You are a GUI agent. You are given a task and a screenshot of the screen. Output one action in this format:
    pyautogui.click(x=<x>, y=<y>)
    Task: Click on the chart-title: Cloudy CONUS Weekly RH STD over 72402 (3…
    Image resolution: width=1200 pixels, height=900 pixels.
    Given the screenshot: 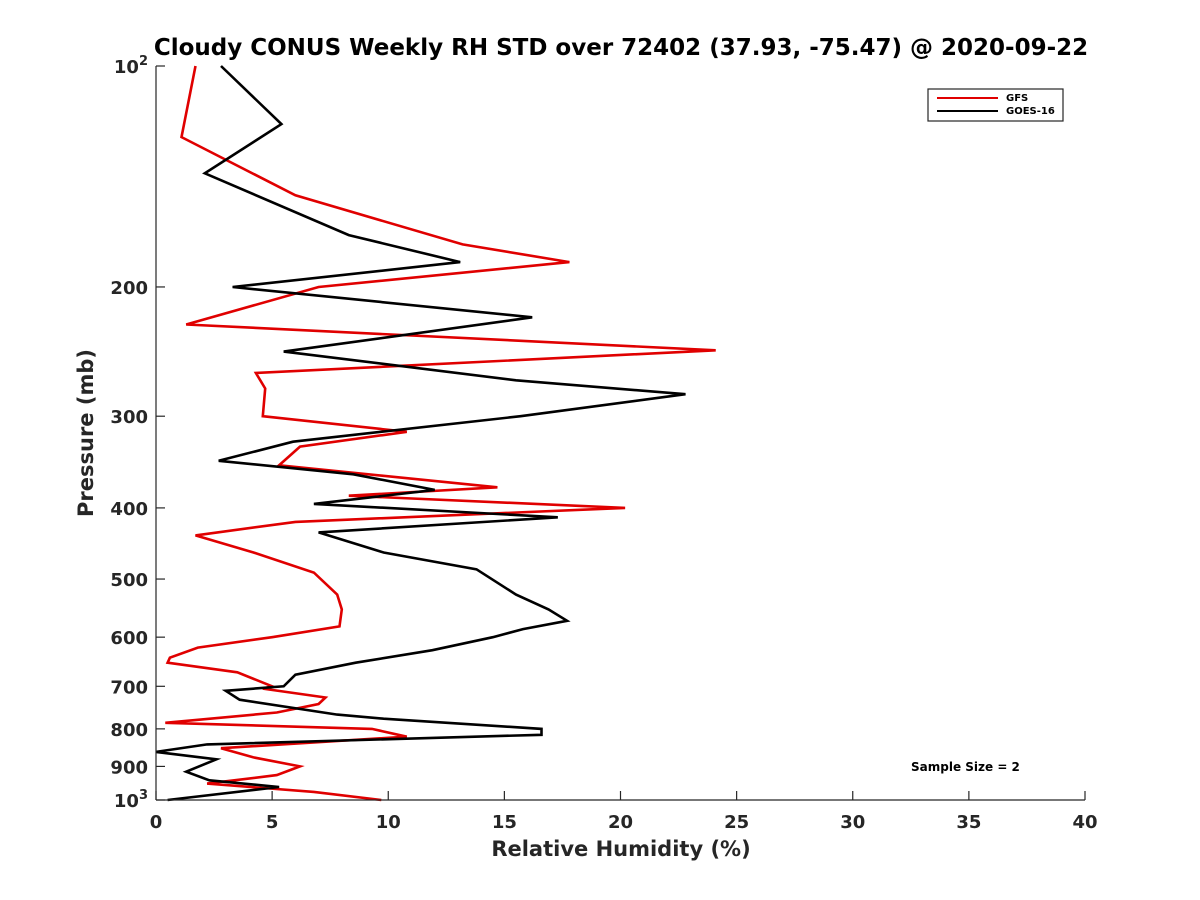 What is the action you would take?
    pyautogui.click(x=621, y=48)
    